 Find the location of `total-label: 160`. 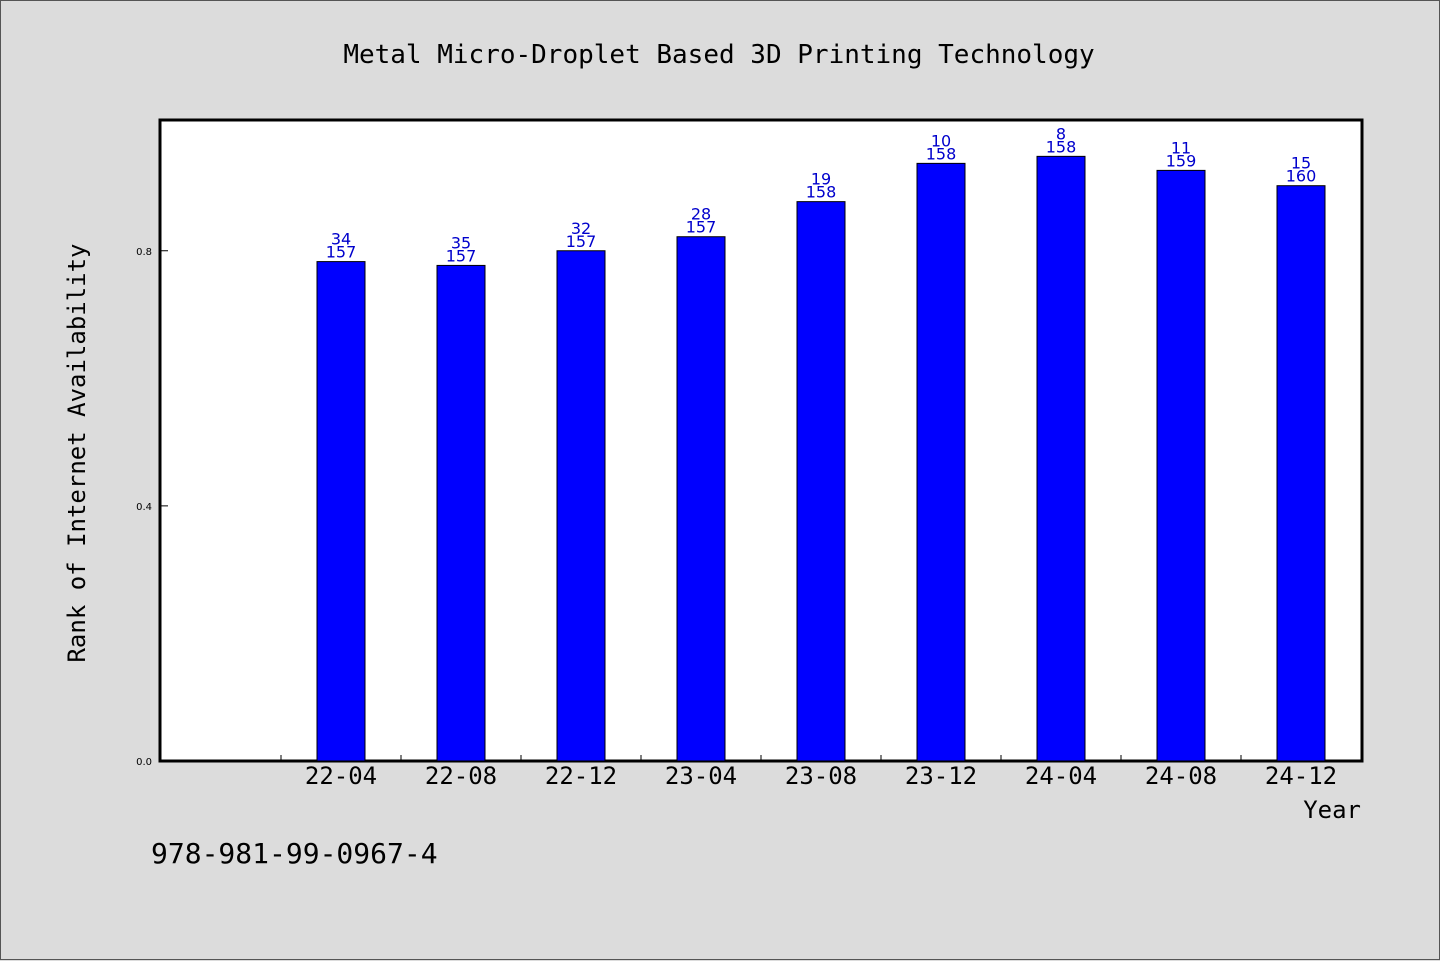

total-label: 160 is located at coordinates (1301, 176).